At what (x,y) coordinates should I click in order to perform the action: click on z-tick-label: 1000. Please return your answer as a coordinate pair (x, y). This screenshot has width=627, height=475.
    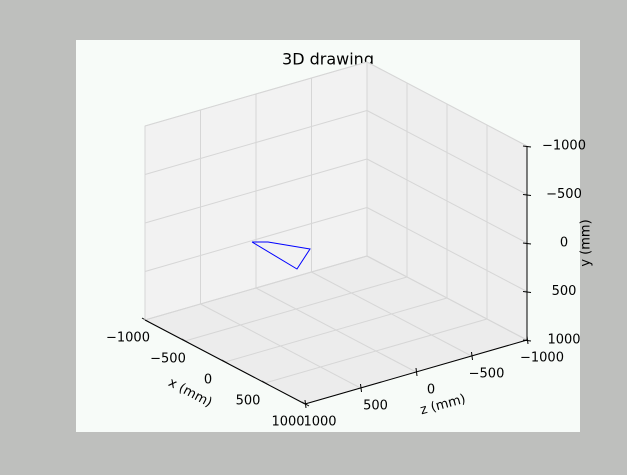
    Looking at the image, I should click on (319, 422).